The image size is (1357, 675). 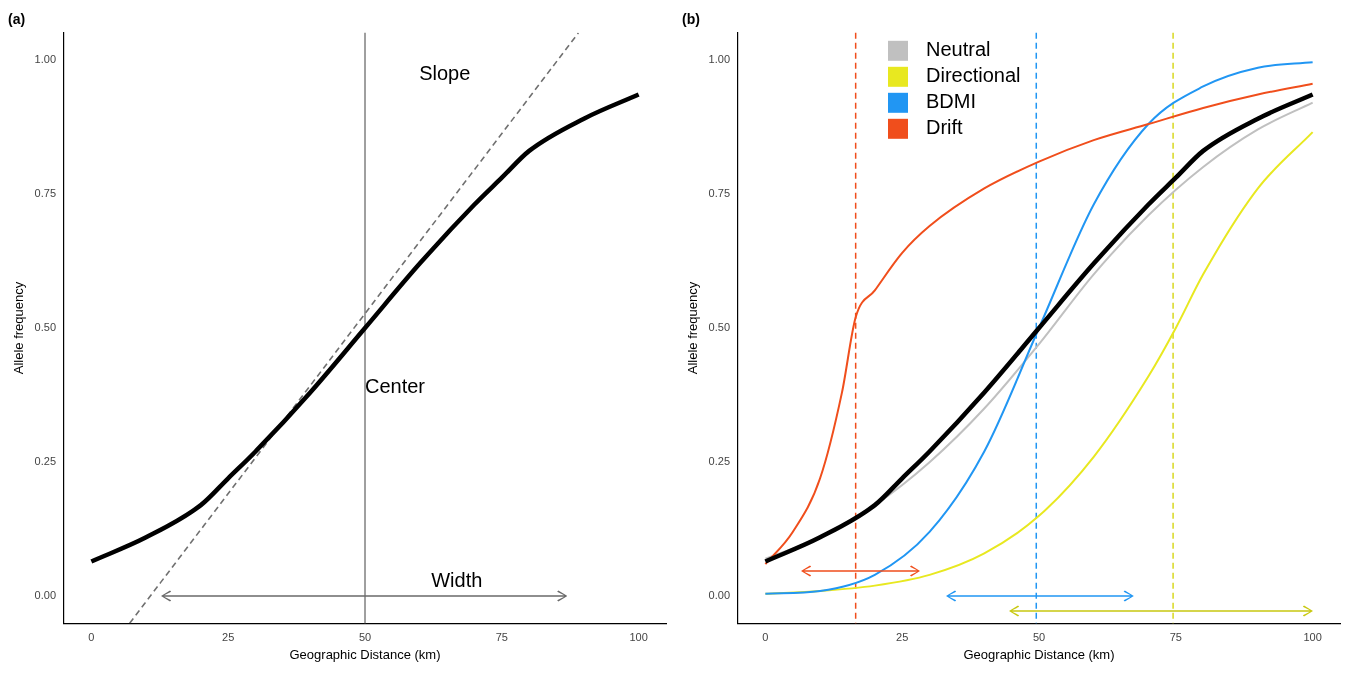 What do you see at coordinates (395, 385) in the screenshot?
I see `annotation: Center` at bounding box center [395, 385].